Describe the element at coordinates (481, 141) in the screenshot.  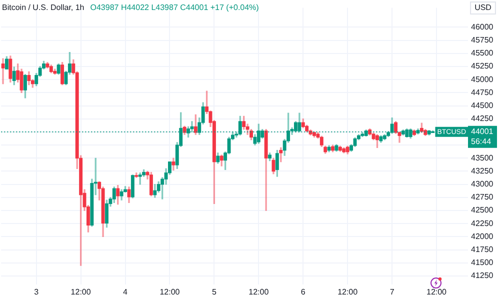
I see `text: 56:44` at that location.